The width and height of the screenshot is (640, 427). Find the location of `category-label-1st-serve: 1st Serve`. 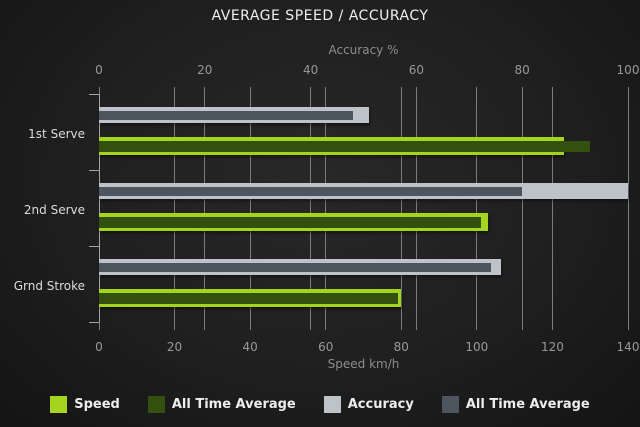

category-label-1st-serve: 1st Serve is located at coordinates (56, 134).